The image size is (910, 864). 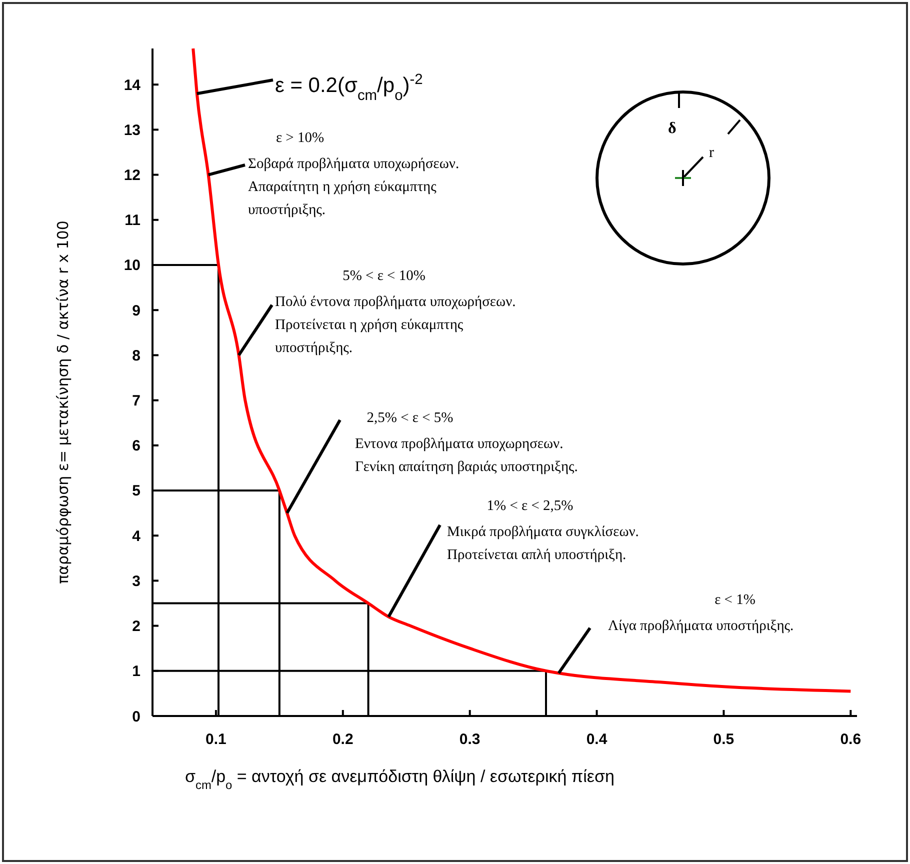 What do you see at coordinates (136, 311) in the screenshot?
I see `y-tick-label: 9` at bounding box center [136, 311].